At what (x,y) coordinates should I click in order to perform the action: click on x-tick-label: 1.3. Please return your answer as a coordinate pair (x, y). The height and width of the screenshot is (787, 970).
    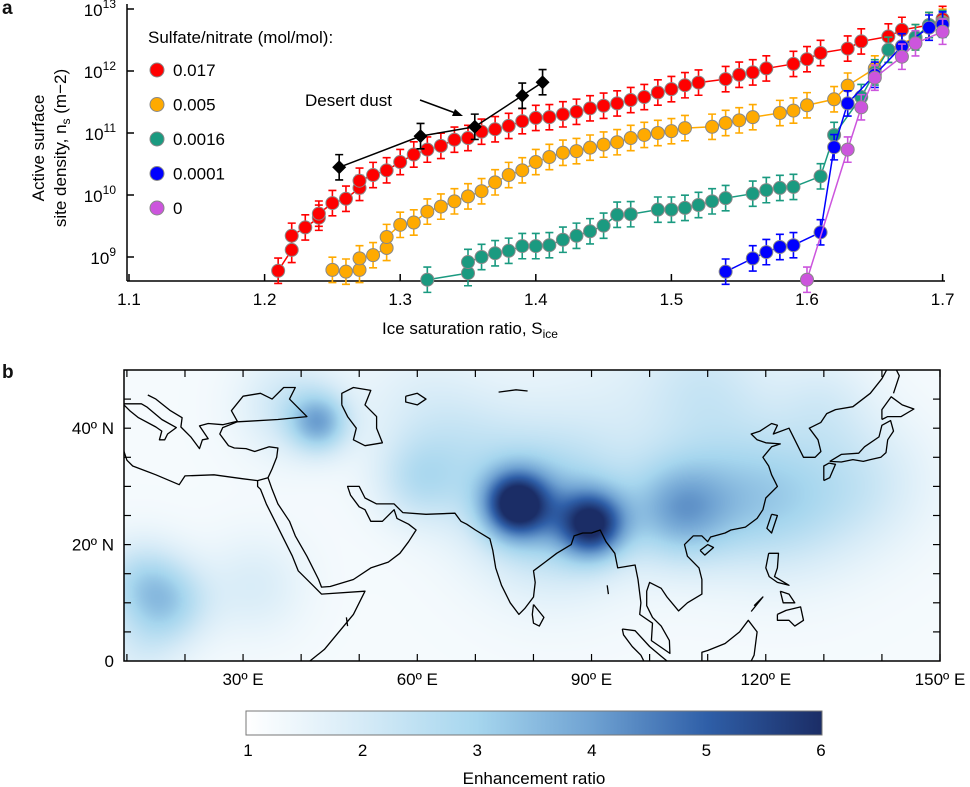
    Looking at the image, I should click on (400, 299).